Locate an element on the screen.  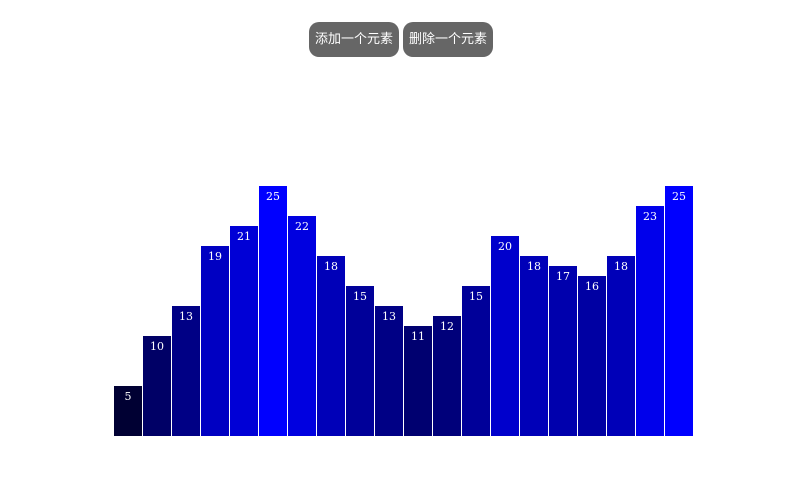
bar-value-label: 11 is located at coordinates (418, 336).